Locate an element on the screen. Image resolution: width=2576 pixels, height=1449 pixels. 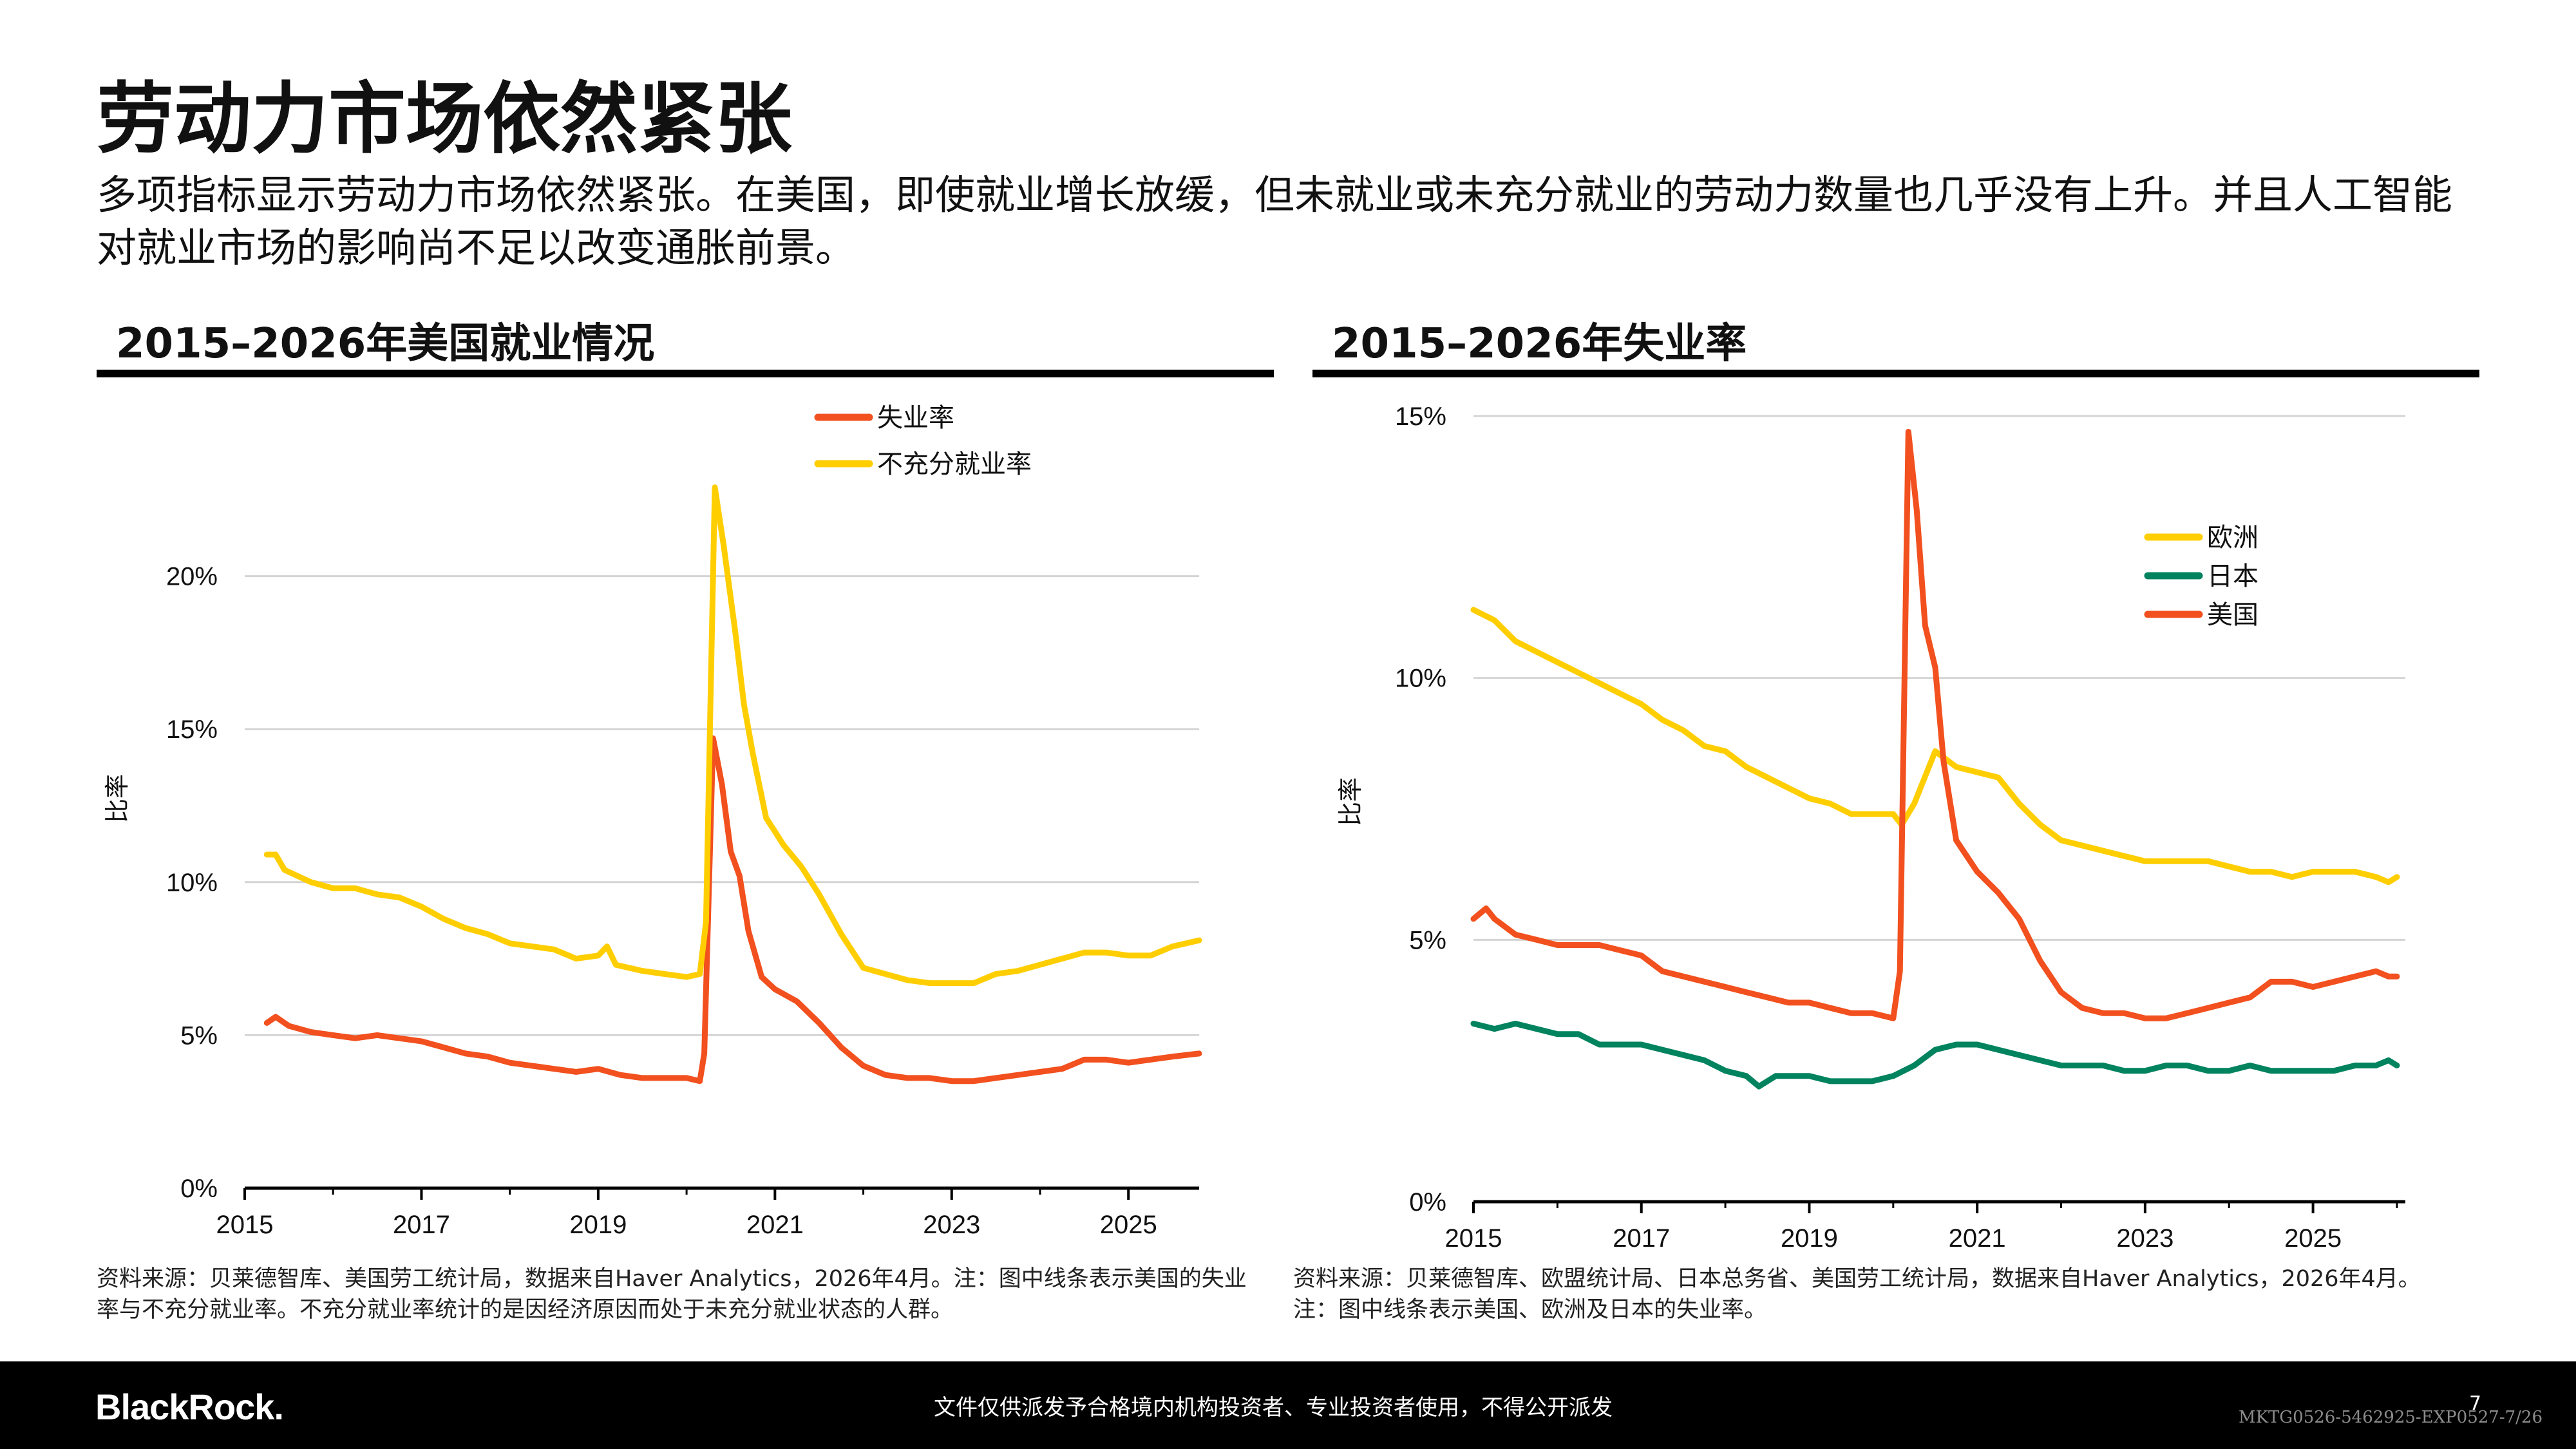
legend-label: 不充分就业率 is located at coordinates (954, 464).